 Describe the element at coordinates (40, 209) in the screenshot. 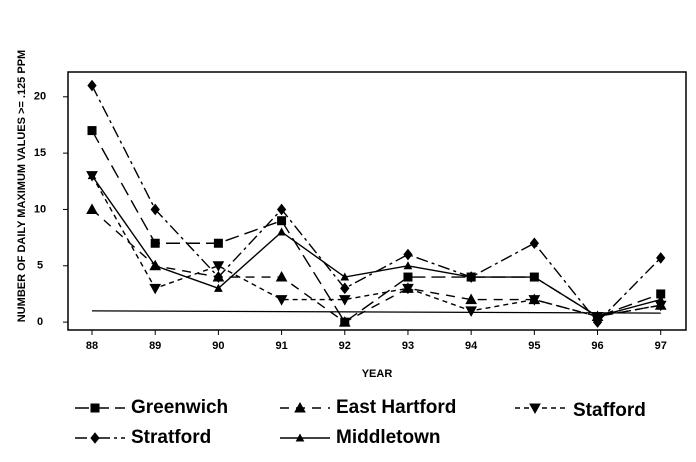

I see `y-tick-label: 10` at that location.